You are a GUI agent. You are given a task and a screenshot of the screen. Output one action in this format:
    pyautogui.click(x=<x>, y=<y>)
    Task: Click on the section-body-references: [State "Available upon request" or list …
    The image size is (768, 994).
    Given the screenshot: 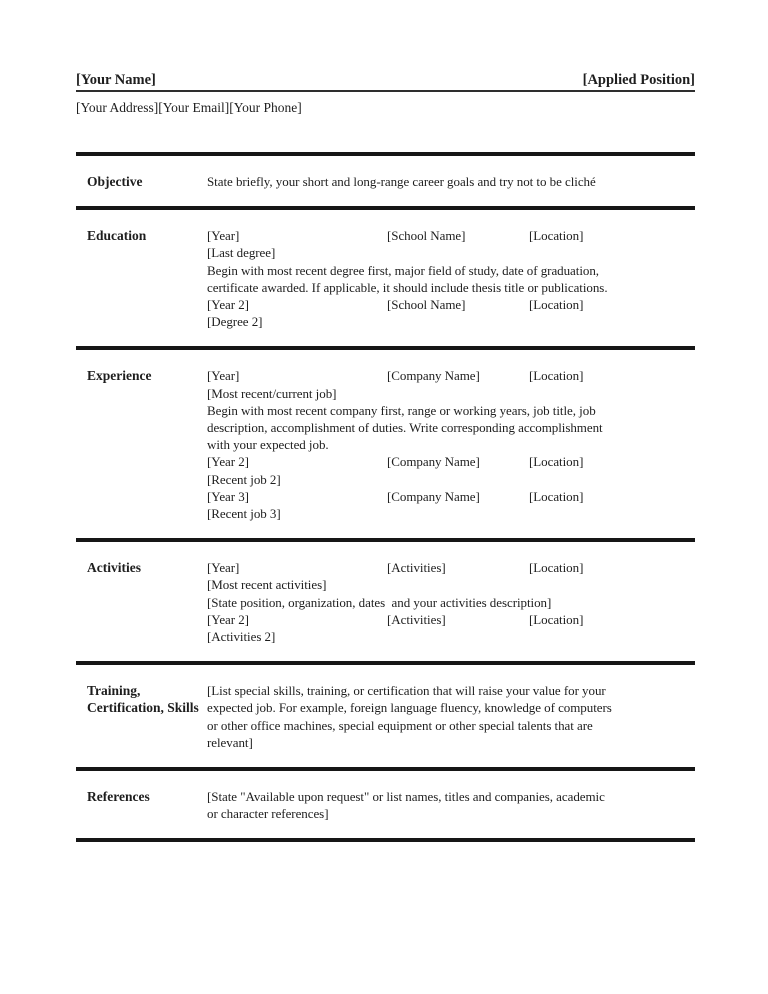 What is the action you would take?
    pyautogui.click(x=451, y=805)
    